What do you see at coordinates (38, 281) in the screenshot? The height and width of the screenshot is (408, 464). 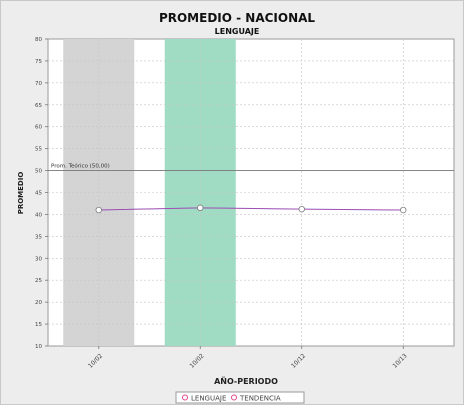 I see `y-tick-label: 25` at bounding box center [38, 281].